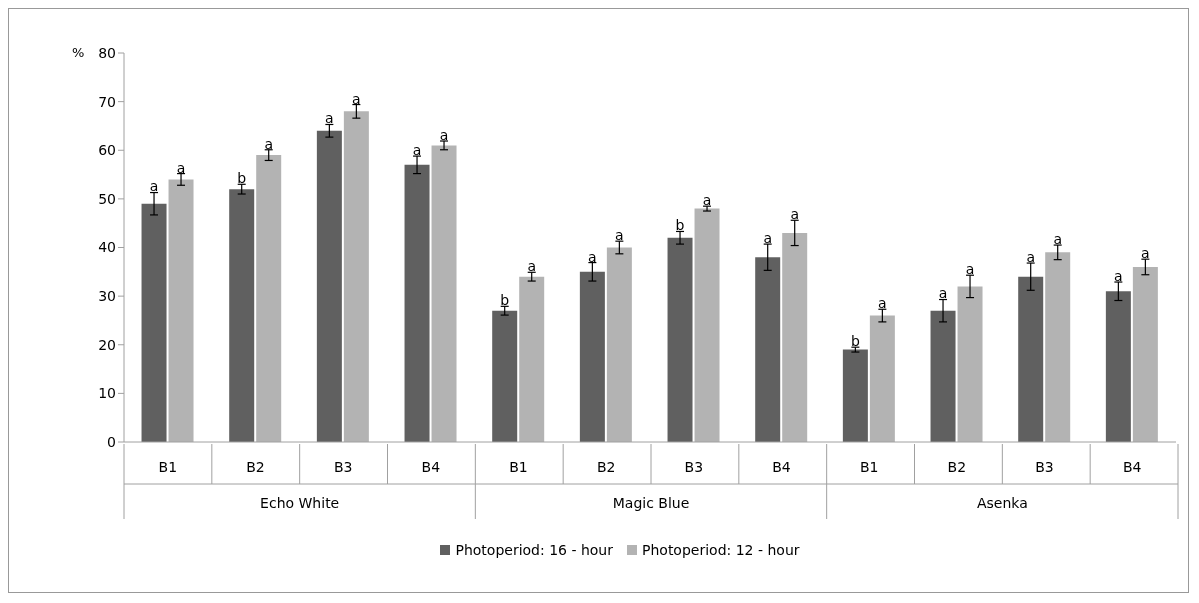 The image size is (1199, 603). Describe the element at coordinates (111, 441) in the screenshot. I see `y-tick-label: 0` at that location.